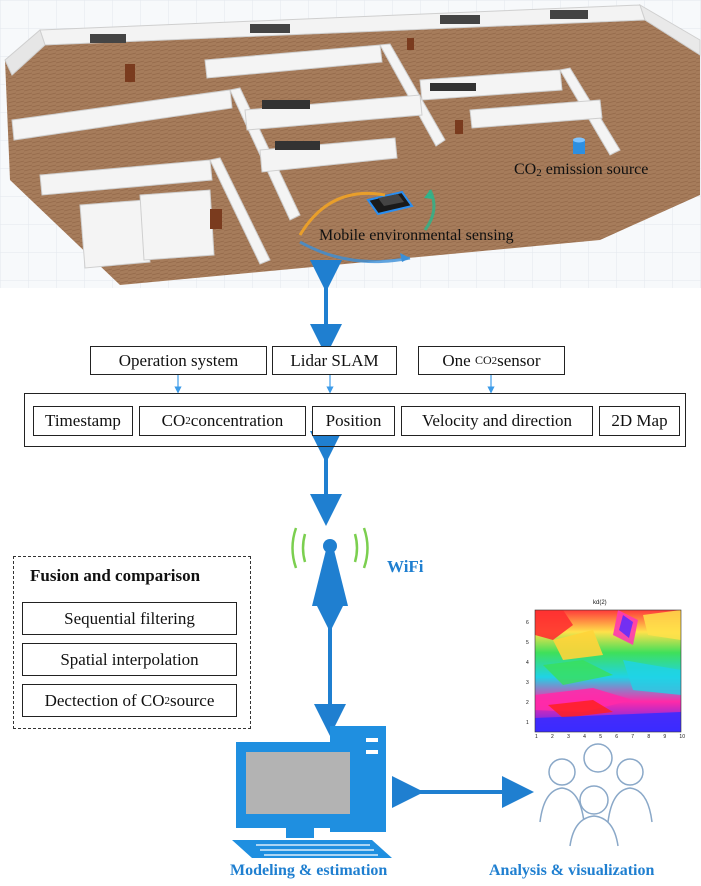  What do you see at coordinates (129, 618) in the screenshot?
I see `sequential-filtering-box: Sequential filtering` at bounding box center [129, 618].